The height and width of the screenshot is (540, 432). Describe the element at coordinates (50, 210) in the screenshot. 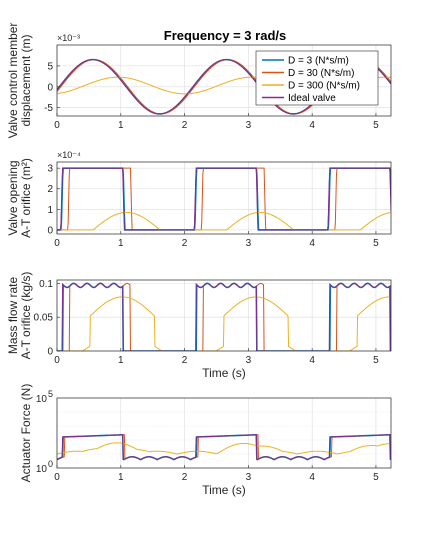

I see `y-tick-label: 1` at that location.